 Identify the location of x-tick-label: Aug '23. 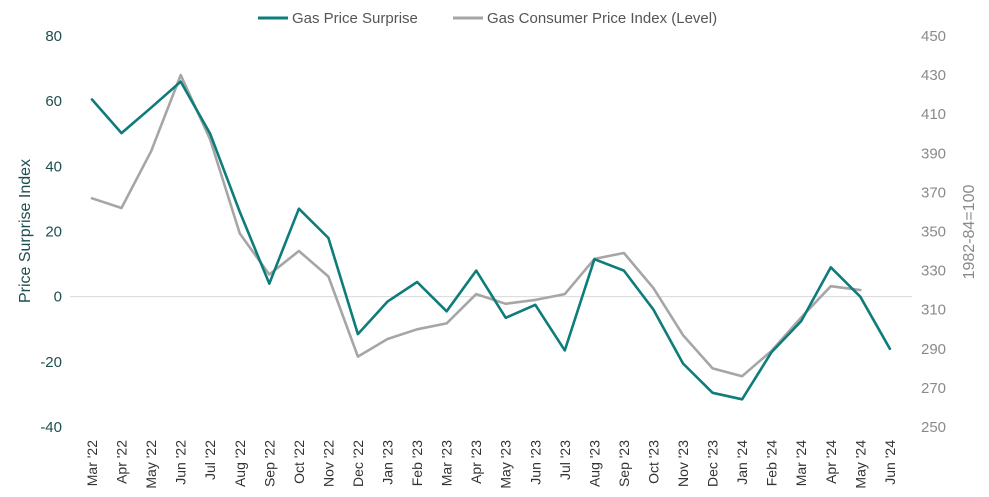
(594, 463).